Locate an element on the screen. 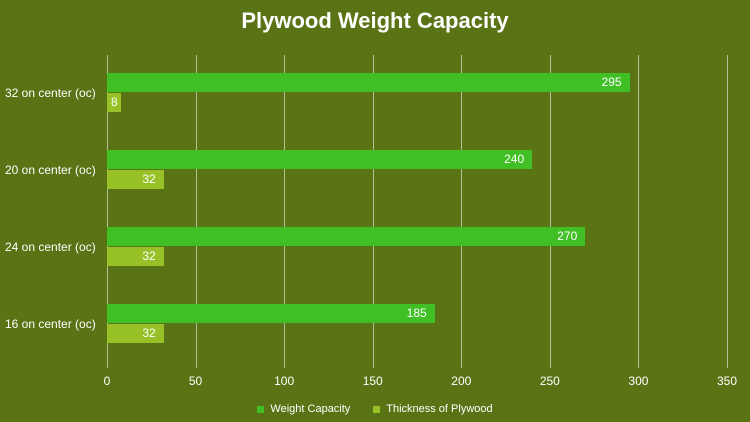 Image resolution: width=750 pixels, height=422 pixels. x-tick-label: 150 is located at coordinates (372, 381).